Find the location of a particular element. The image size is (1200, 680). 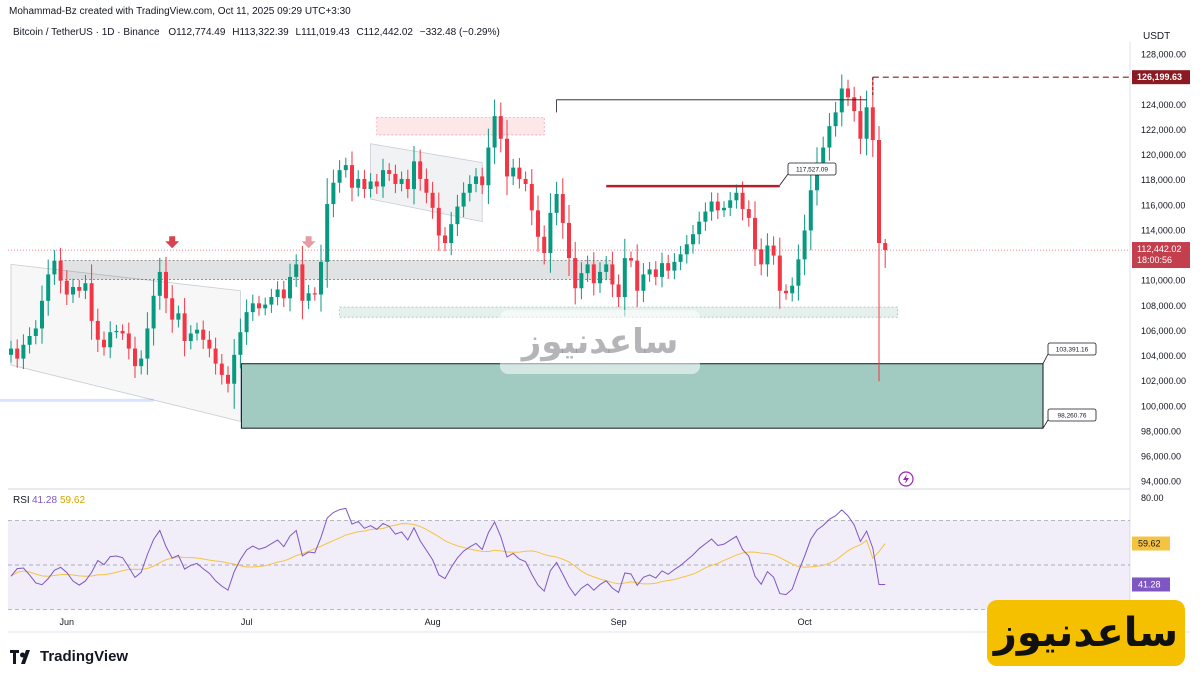

y-tick-label: 102,000.00 is located at coordinates (1163, 381).